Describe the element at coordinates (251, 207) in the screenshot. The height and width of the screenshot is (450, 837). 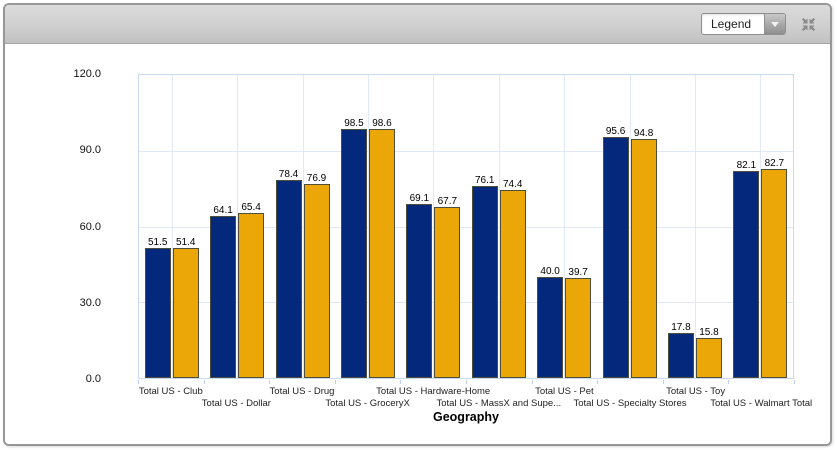
I see `bar-value-label: 65.4` at that location.